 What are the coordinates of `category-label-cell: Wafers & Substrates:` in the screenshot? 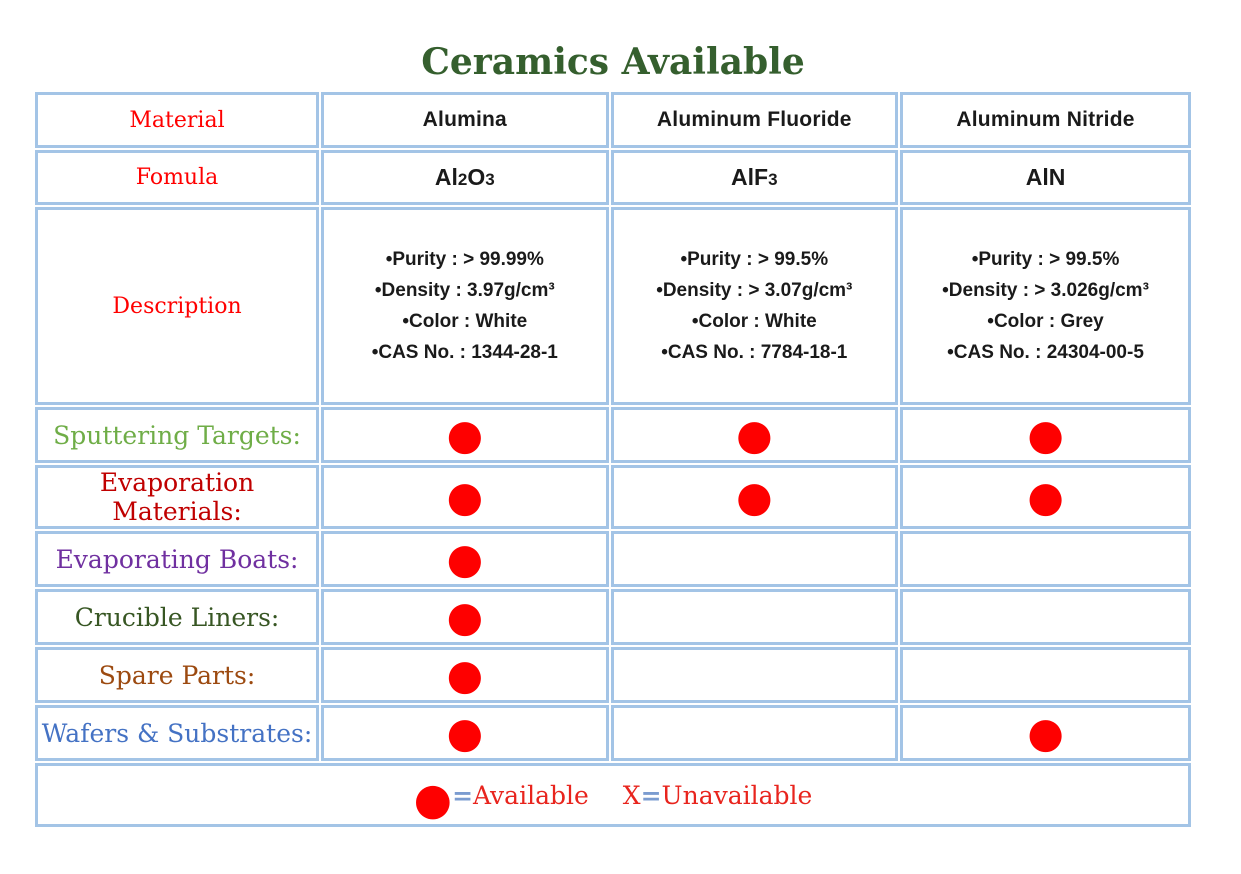 It's located at (177, 733).